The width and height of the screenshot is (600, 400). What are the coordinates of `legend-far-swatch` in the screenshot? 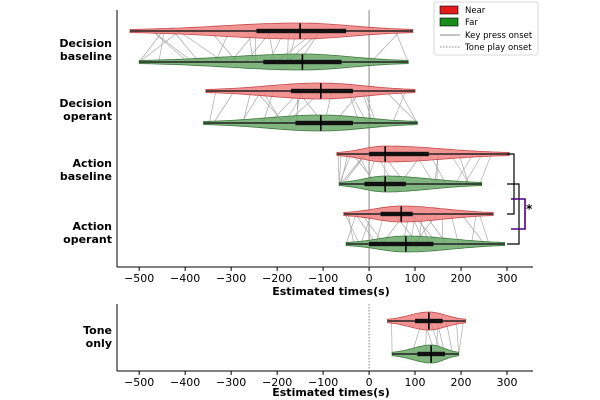 It's located at (449, 22).